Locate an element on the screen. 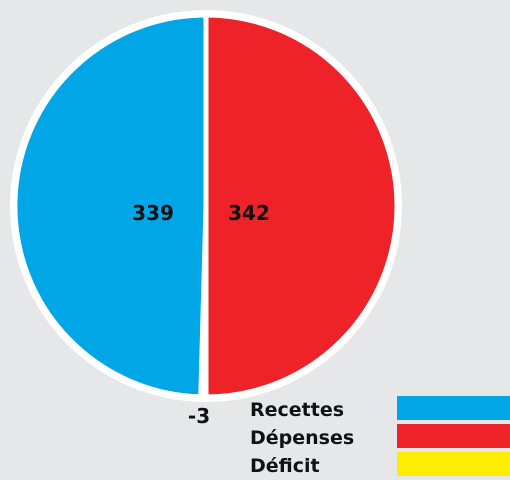 This screenshot has height=480, width=510. legend: Recettes Dépenses Déficit is located at coordinates (380, 438).